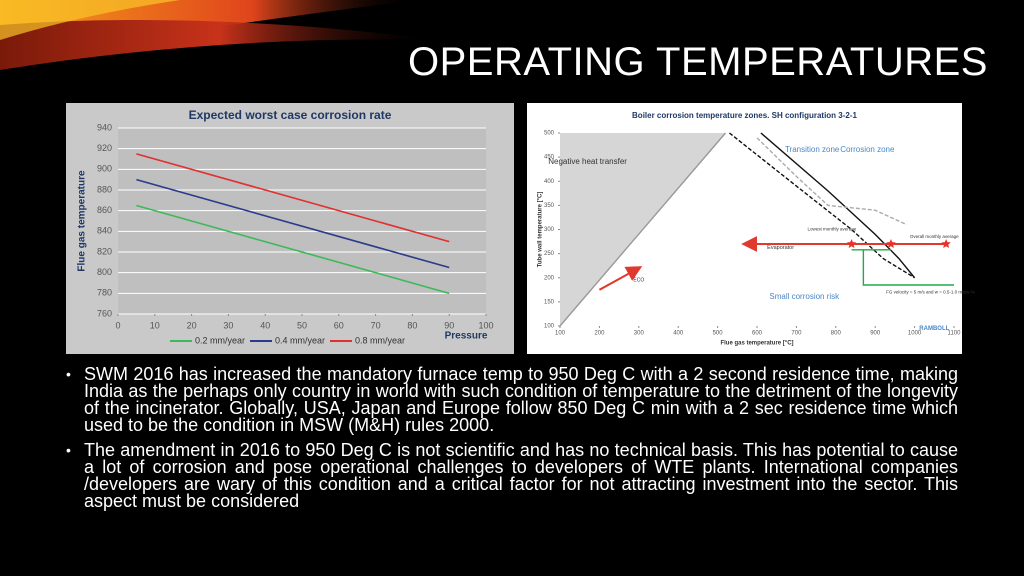  I want to click on chart-title: Expected worst case corrosion rate, so click(290, 115).